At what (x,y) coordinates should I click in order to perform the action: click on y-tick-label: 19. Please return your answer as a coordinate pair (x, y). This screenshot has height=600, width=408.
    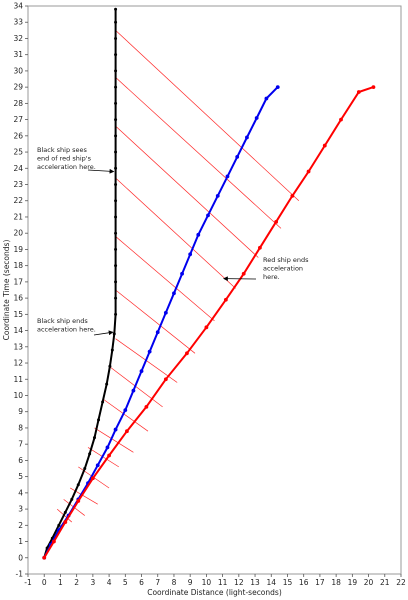
    Looking at the image, I should click on (18, 249).